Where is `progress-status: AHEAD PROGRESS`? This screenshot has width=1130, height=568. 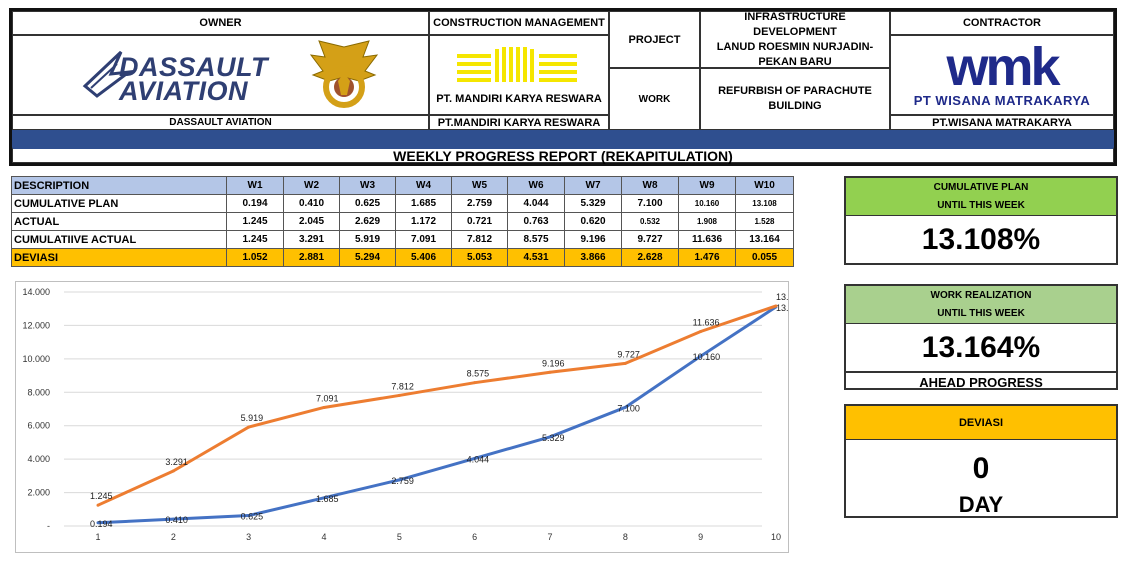 progress-status: AHEAD PROGRESS is located at coordinates (981, 382).